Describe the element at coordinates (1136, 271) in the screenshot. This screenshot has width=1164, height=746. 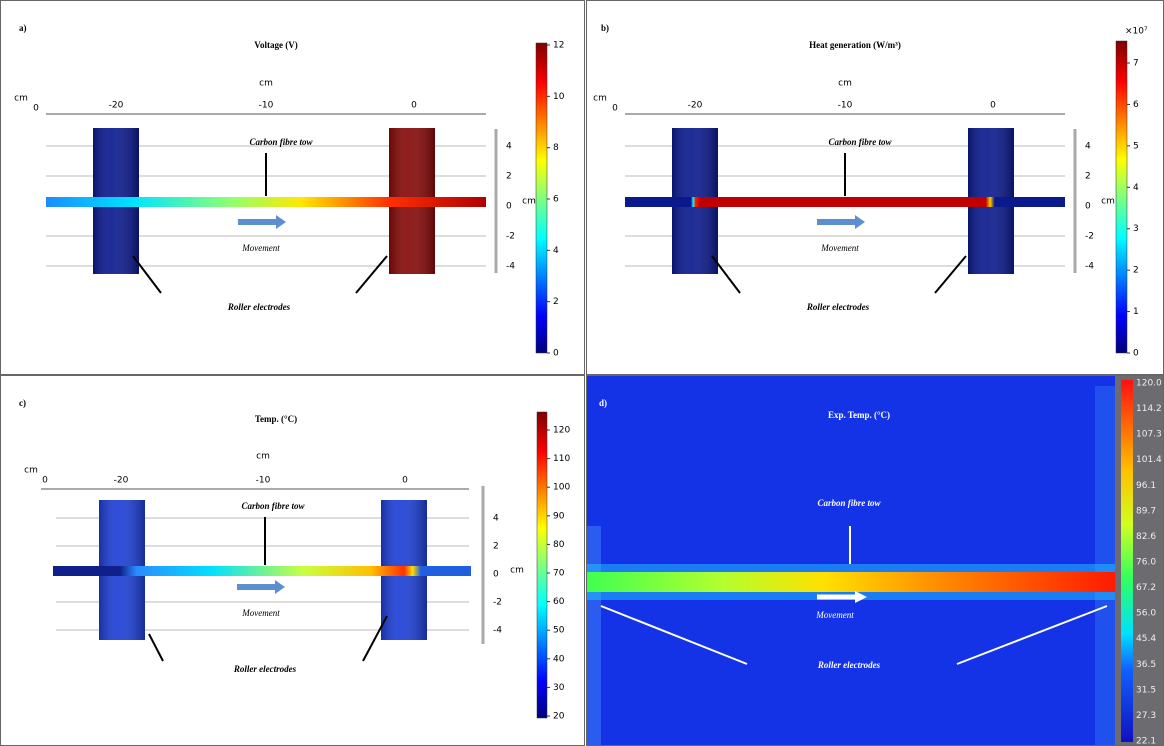
I see `colorbar-tick-label: 2` at that location.